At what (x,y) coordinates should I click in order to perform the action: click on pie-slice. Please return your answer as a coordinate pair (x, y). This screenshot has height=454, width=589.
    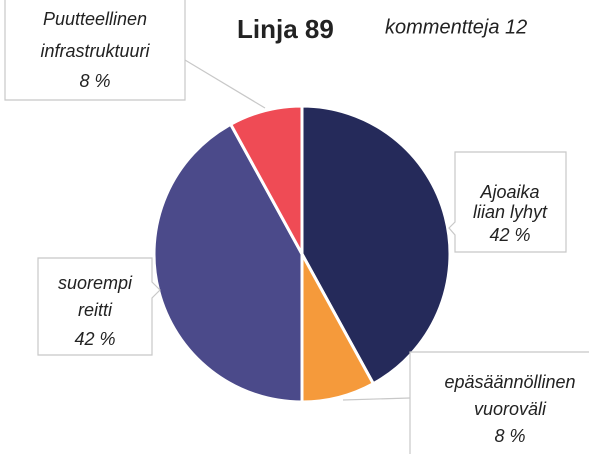
    Looking at the image, I should click on (266, 179).